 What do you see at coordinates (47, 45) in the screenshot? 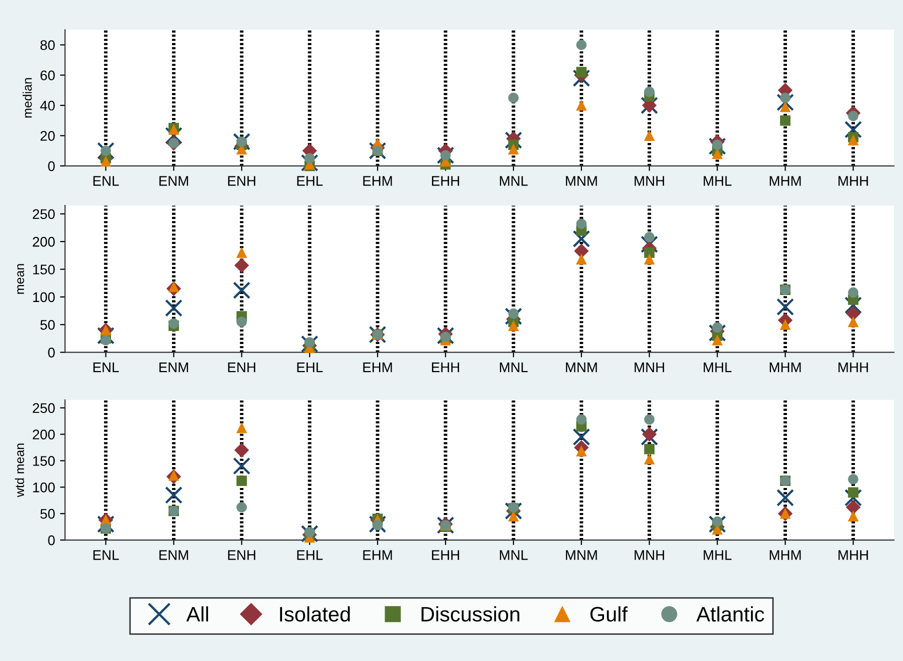
I see `y-tick-label: 80` at bounding box center [47, 45].